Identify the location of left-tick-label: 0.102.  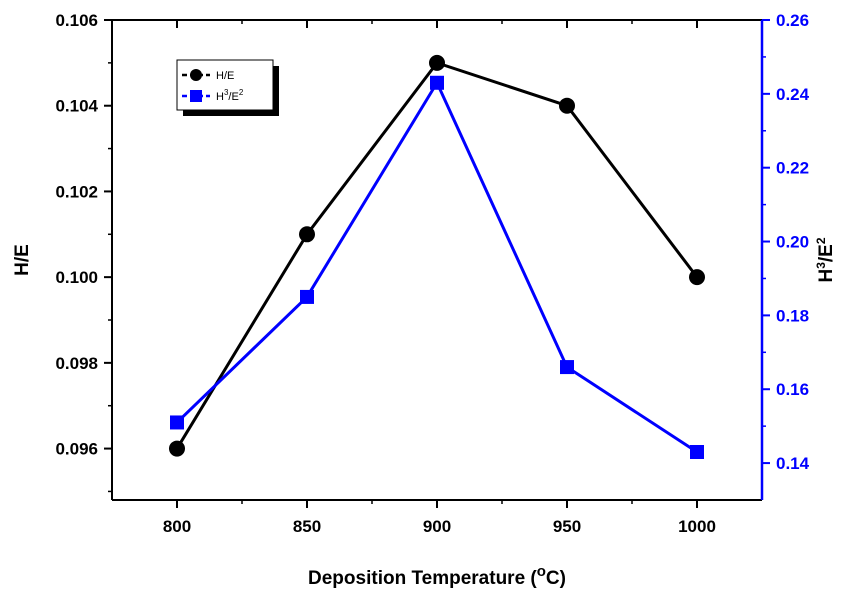
(76, 191).